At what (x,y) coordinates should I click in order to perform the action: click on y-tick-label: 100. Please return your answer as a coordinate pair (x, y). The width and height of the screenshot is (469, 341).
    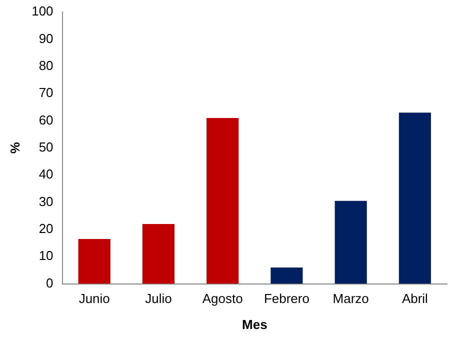
    Looking at the image, I should click on (43, 11).